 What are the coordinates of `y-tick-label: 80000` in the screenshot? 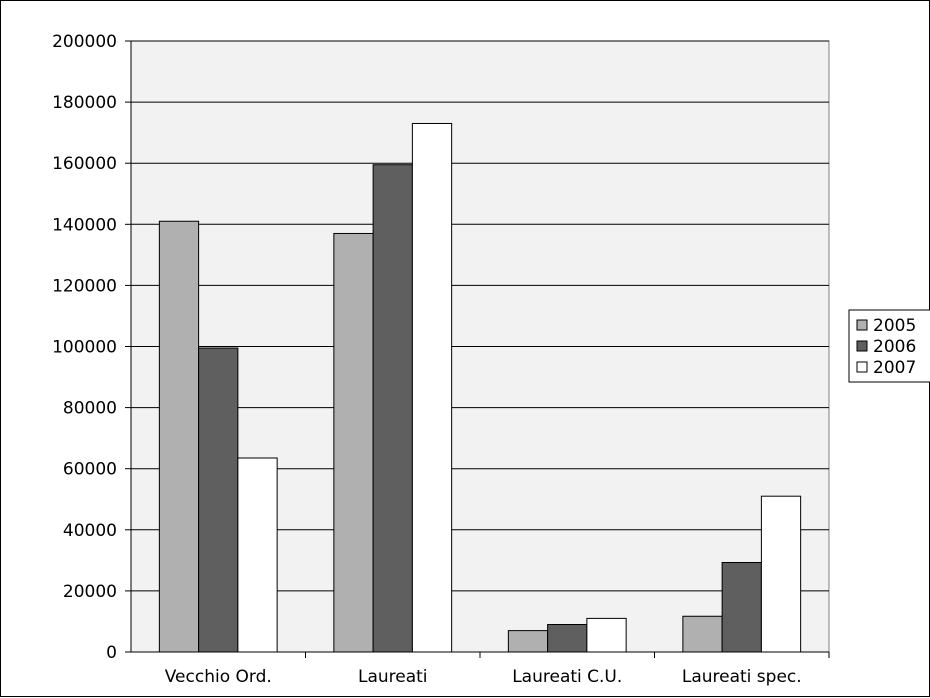 It's located at (90, 409).